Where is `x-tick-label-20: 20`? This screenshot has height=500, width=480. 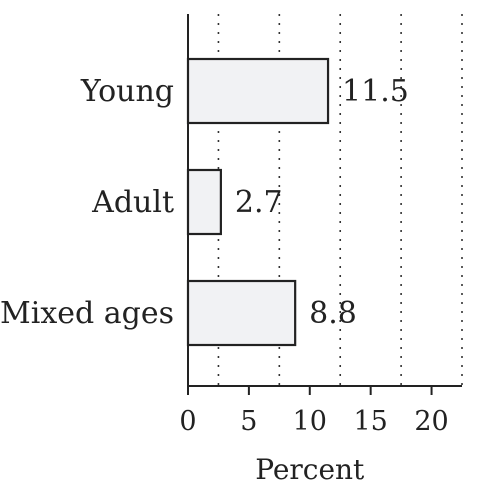
x-tick-label-20: 20 is located at coordinates (431, 421).